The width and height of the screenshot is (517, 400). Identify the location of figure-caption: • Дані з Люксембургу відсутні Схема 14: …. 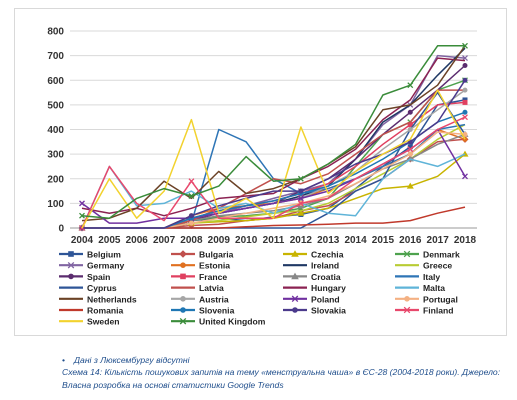
(282, 372).